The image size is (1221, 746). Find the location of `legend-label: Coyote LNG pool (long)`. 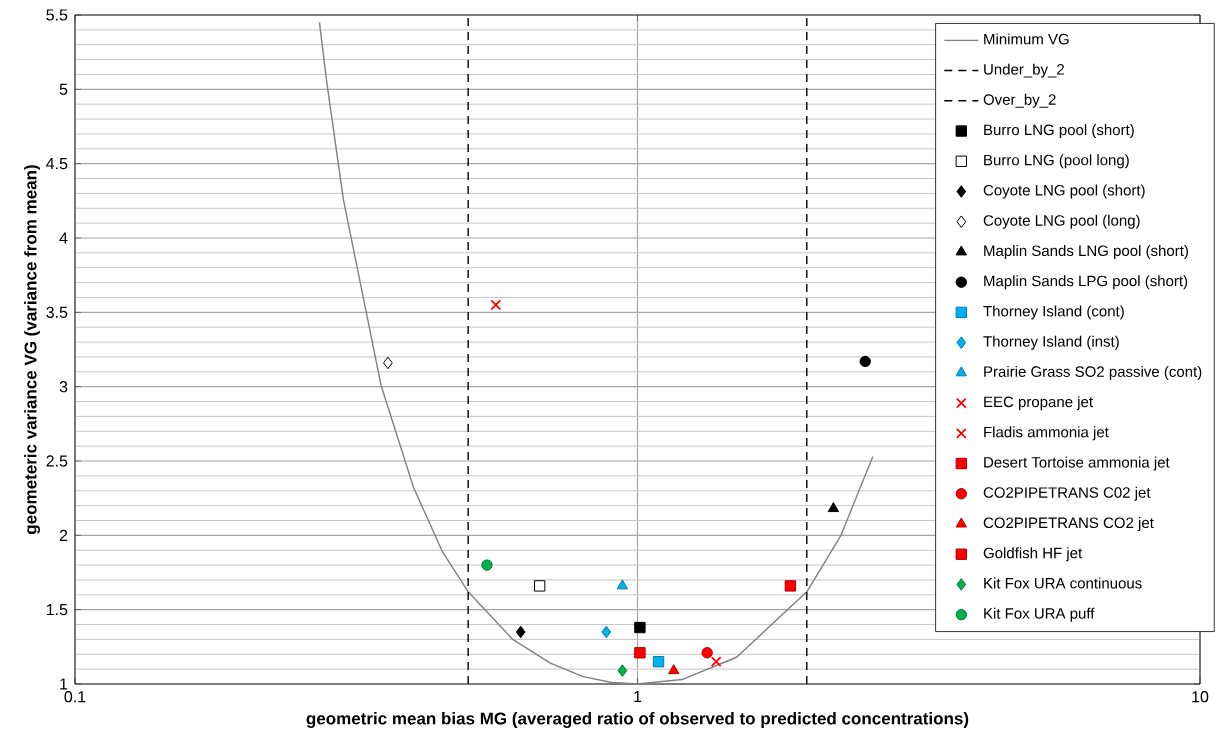

legend-label: Coyote LNG pool (long) is located at coordinates (1061, 221).